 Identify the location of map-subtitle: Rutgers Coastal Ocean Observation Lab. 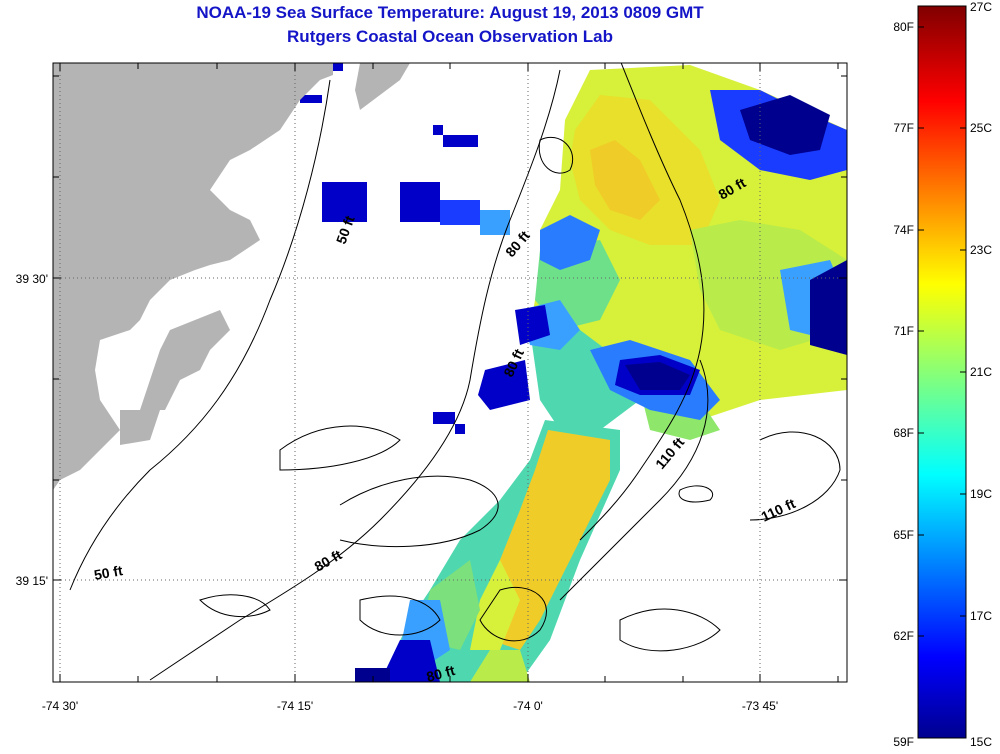
(450, 36).